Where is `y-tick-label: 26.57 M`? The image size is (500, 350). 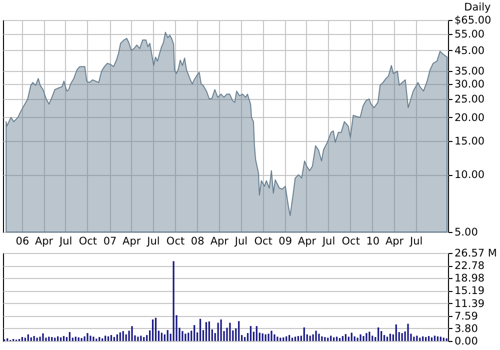
y-tick-label: 26.57 M is located at coordinates (475, 254).